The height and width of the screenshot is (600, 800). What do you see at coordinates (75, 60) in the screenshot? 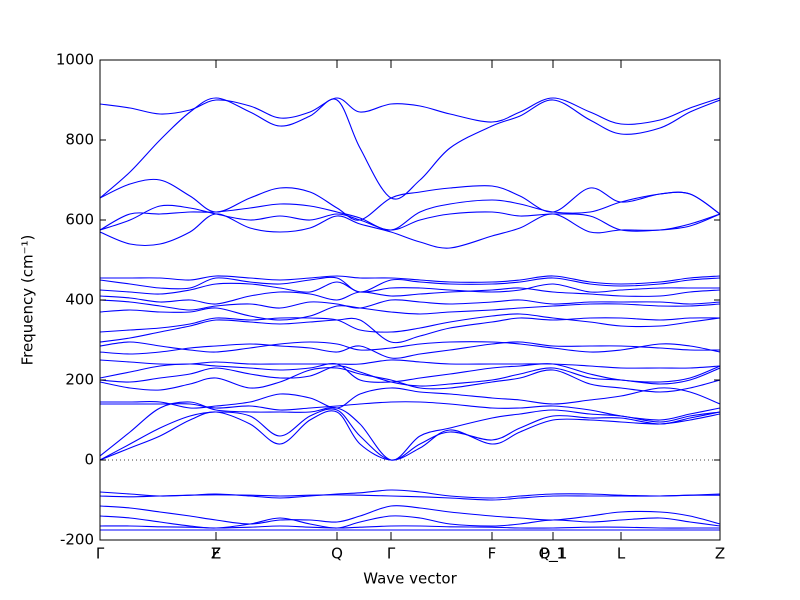
I see `y-tick-label: 1000` at bounding box center [75, 60].